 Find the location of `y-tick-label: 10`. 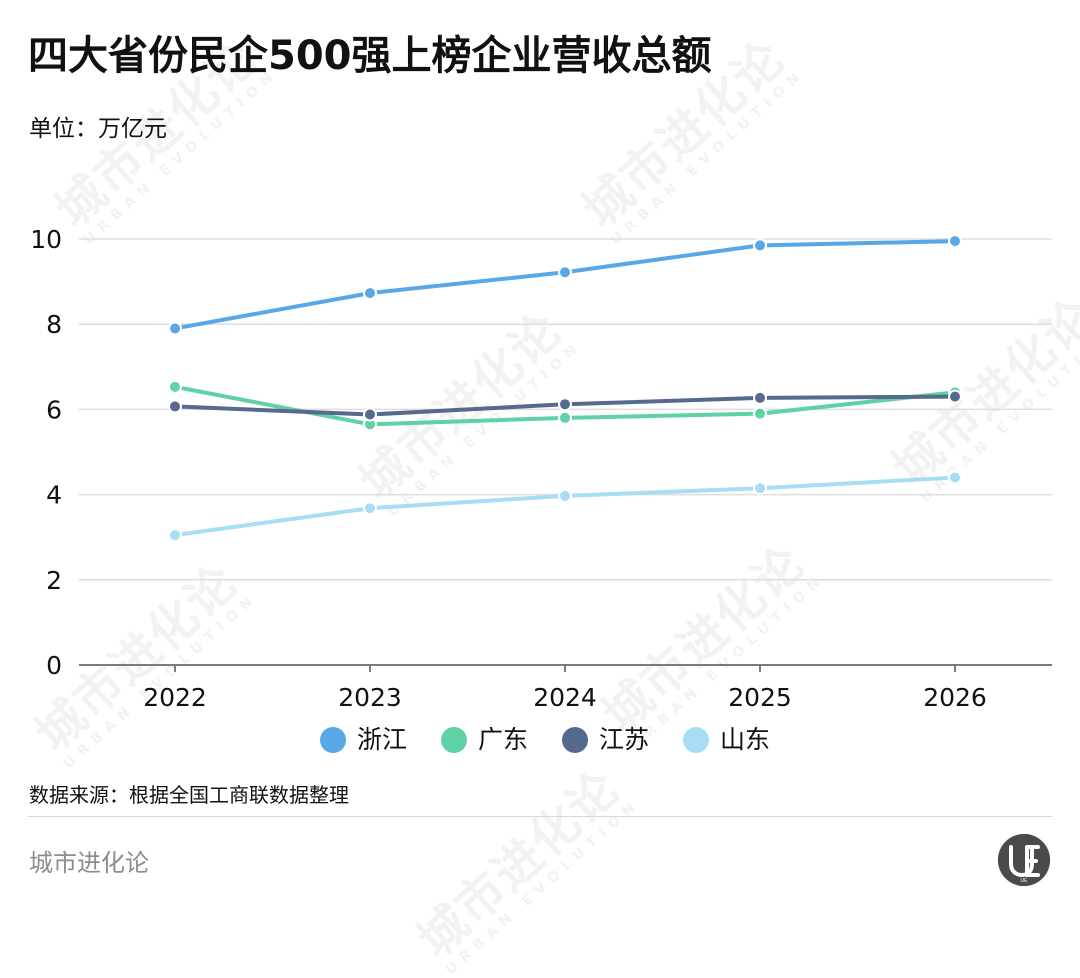

y-tick-label: 10 is located at coordinates (46, 239).